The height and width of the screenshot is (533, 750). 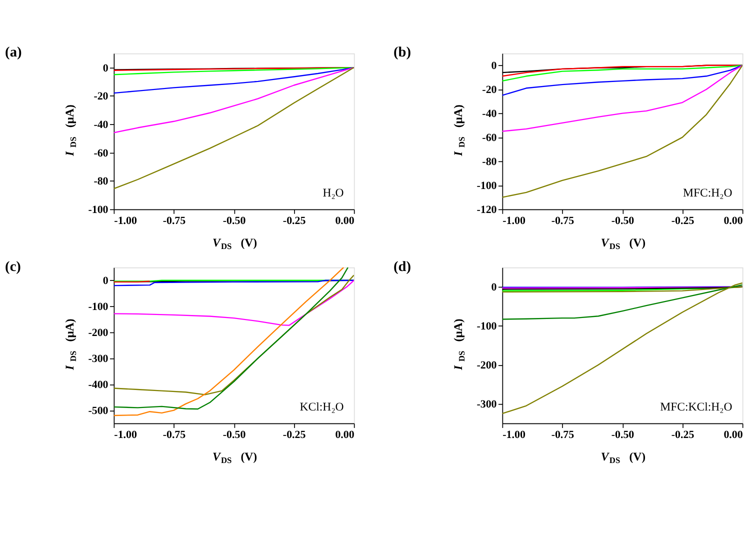 What do you see at coordinates (708, 193) in the screenshot?
I see `annotation: MFC:H₂O` at bounding box center [708, 193].